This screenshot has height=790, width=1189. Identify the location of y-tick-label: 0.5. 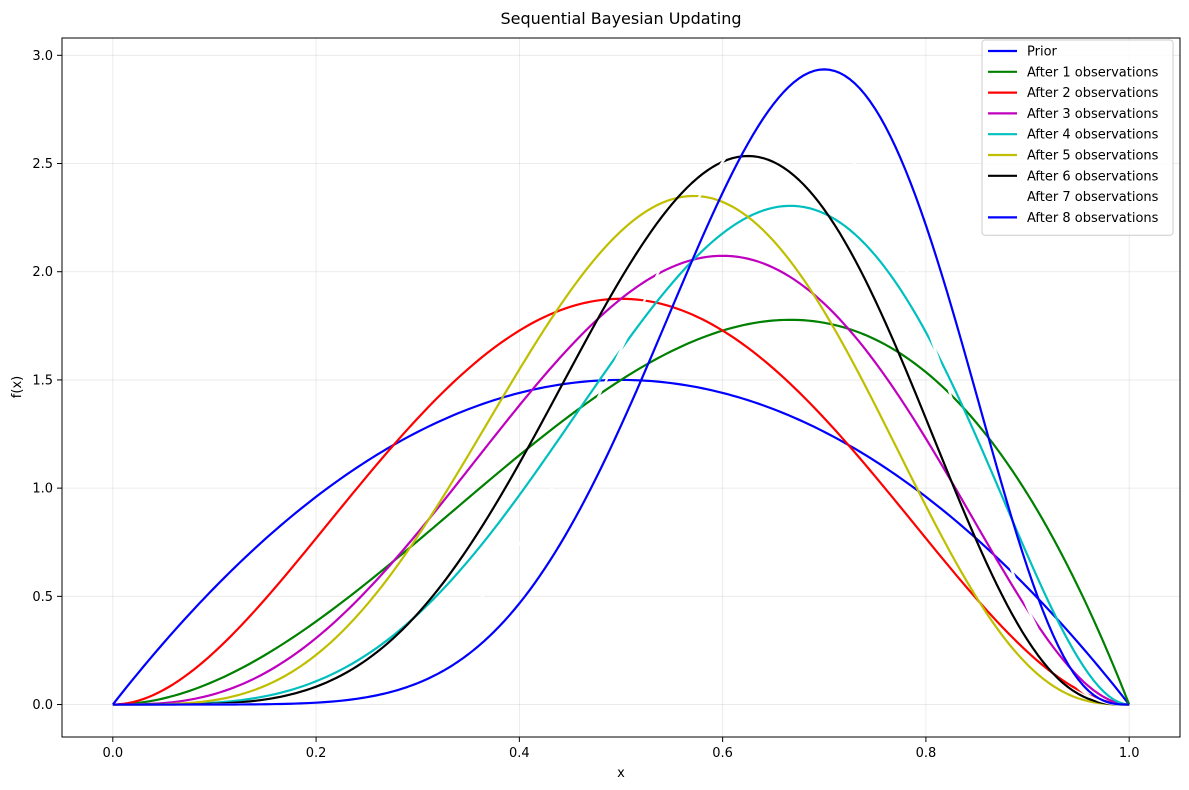
(42, 597).